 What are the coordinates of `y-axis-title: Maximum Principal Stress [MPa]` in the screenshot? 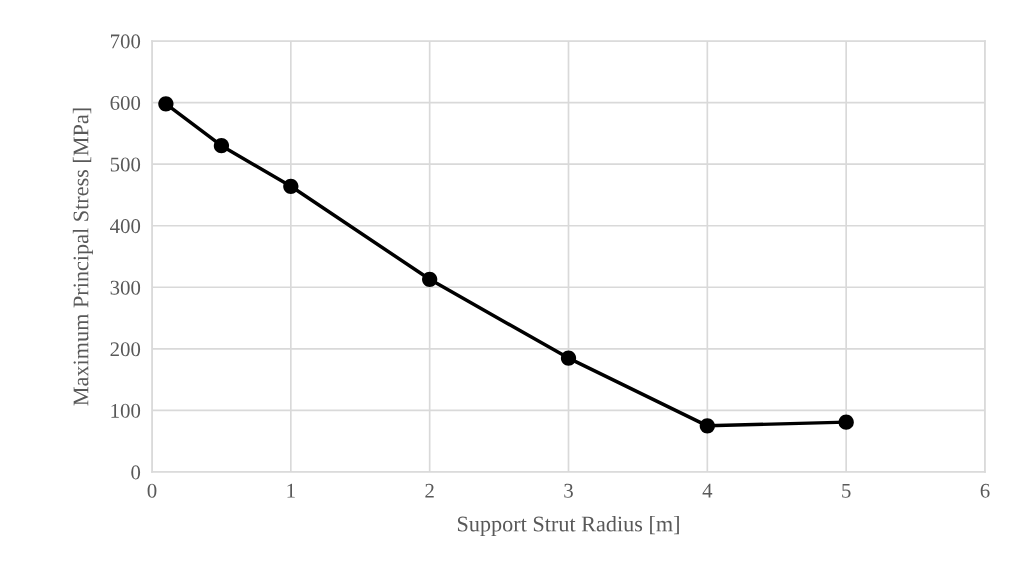 It's located at (82, 257).